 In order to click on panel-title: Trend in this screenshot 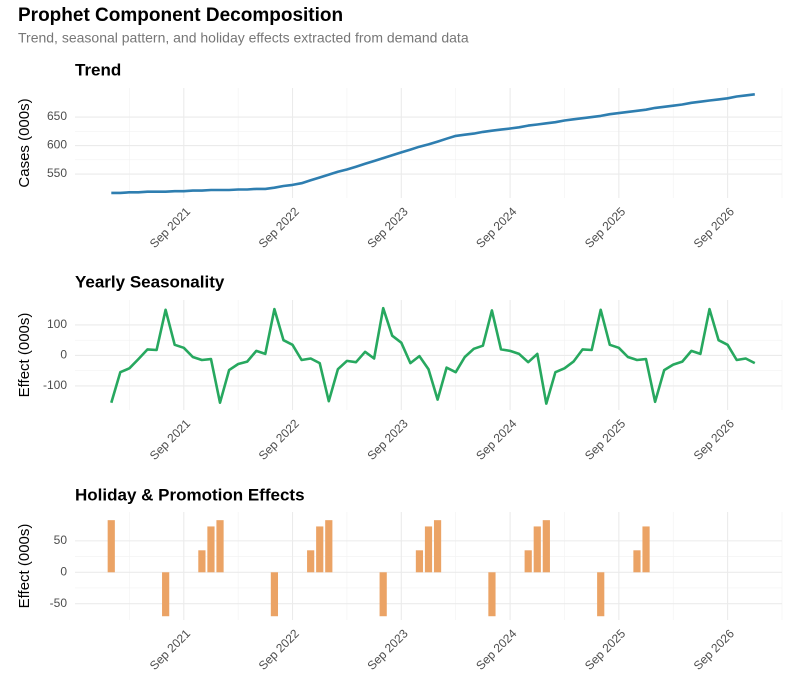, I will do `click(98, 69)`.